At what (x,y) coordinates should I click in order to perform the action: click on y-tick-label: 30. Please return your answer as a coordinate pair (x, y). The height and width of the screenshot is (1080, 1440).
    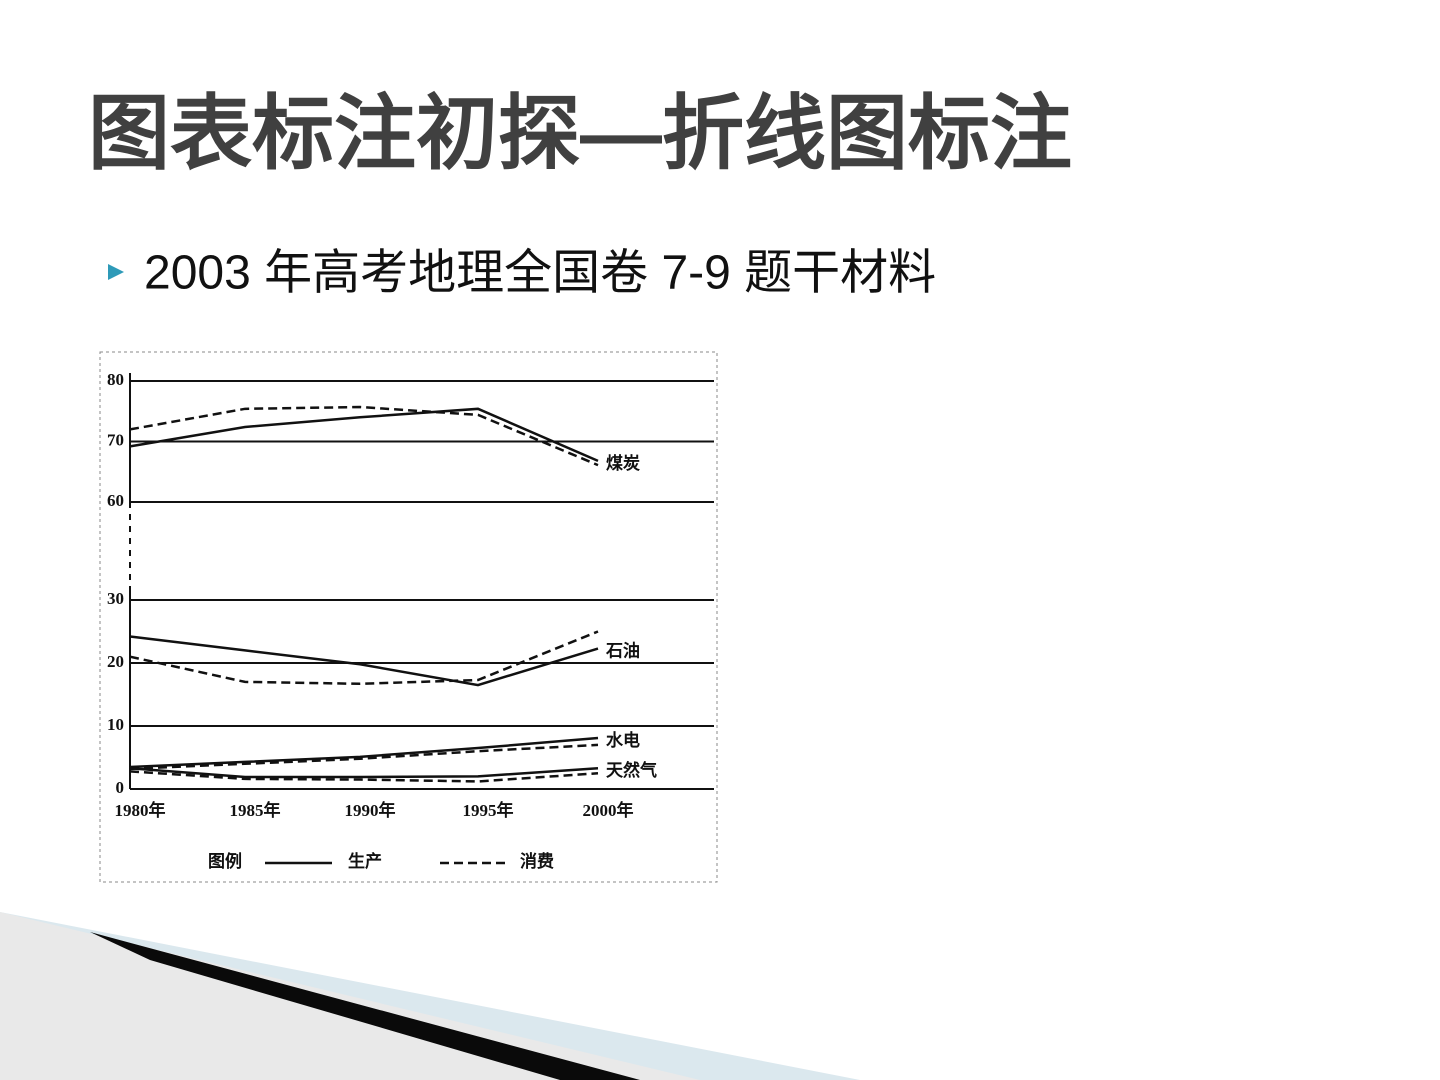
    Looking at the image, I should click on (115, 598).